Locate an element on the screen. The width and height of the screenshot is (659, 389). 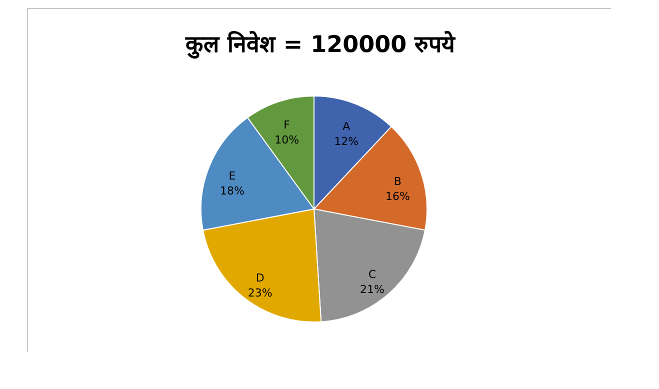
data-label: 16% is located at coordinates (397, 196).